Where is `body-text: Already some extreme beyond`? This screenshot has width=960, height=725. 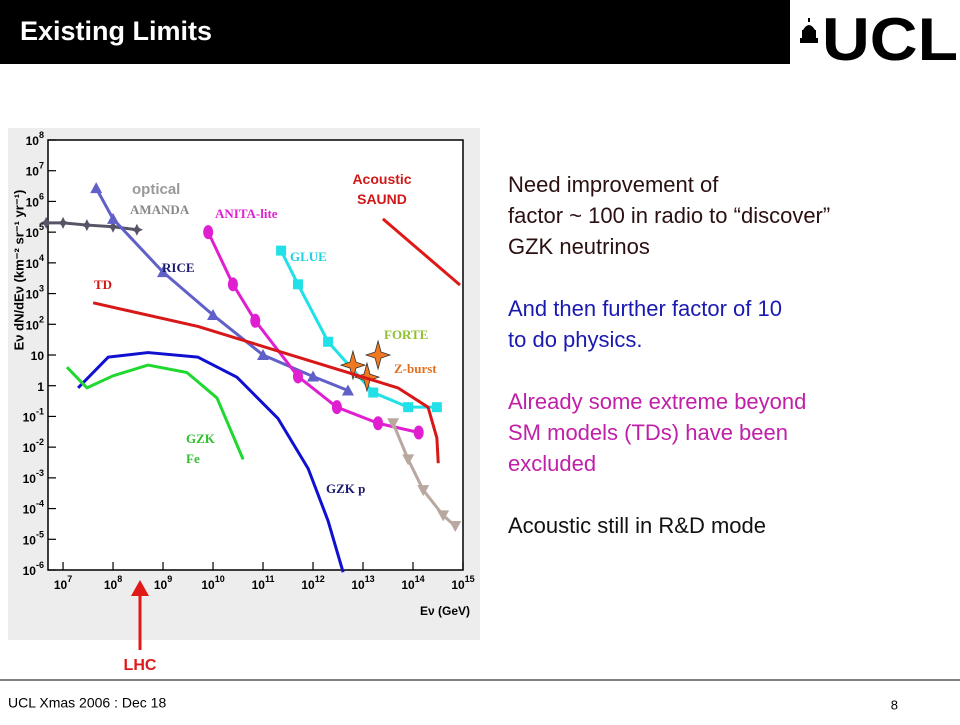 body-text: Already some extreme beyond is located at coordinates (657, 401).